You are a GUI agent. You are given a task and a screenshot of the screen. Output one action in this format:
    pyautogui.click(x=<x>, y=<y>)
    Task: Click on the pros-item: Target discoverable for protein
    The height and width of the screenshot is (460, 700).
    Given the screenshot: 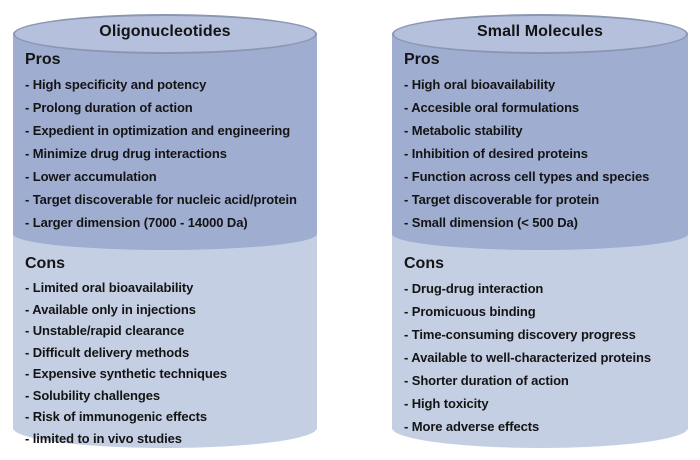 What is the action you would take?
    pyautogui.click(x=545, y=199)
    